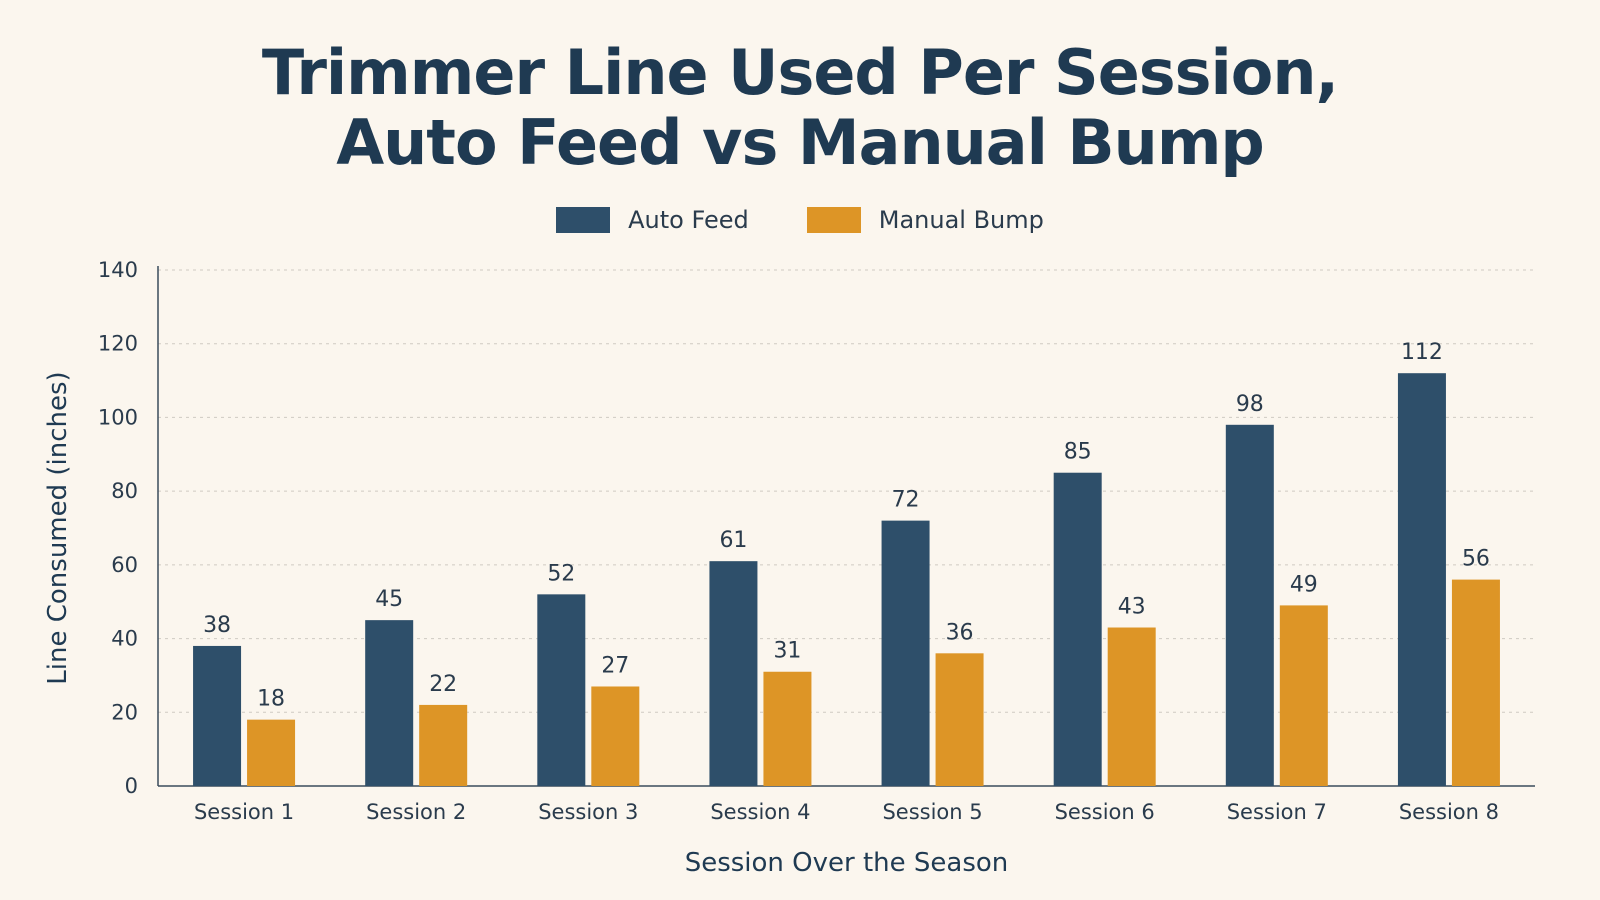 The height and width of the screenshot is (900, 1600). What do you see at coordinates (1078, 452) in the screenshot?
I see `value-label-auto-feed-6: 85` at bounding box center [1078, 452].